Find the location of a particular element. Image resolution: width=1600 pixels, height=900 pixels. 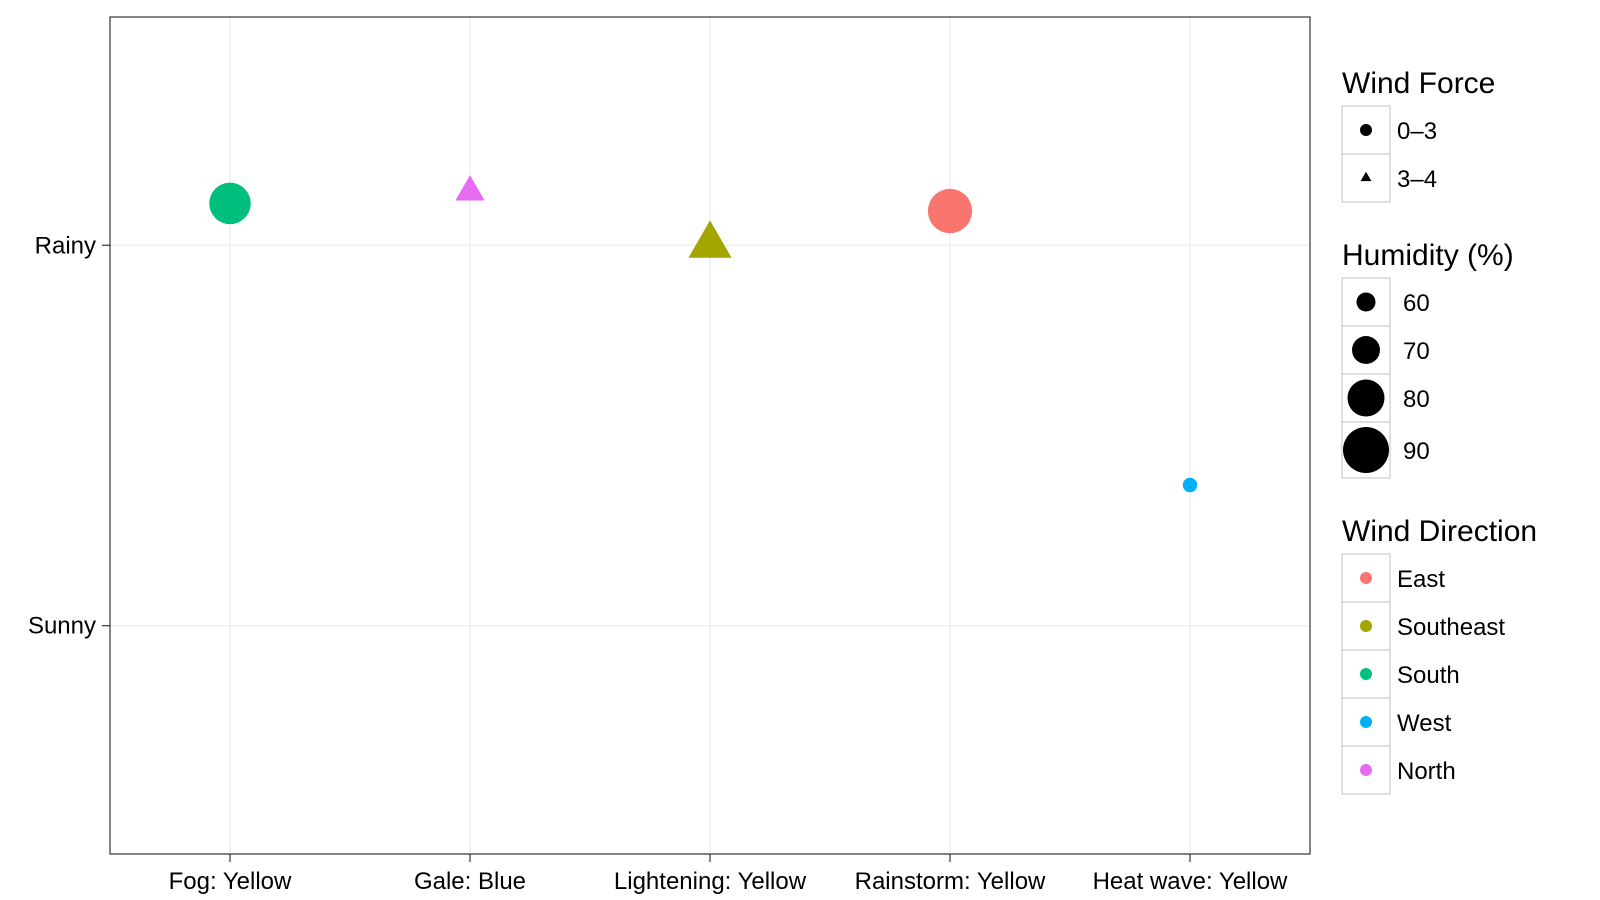

legend-label: 60 is located at coordinates (1416, 303).